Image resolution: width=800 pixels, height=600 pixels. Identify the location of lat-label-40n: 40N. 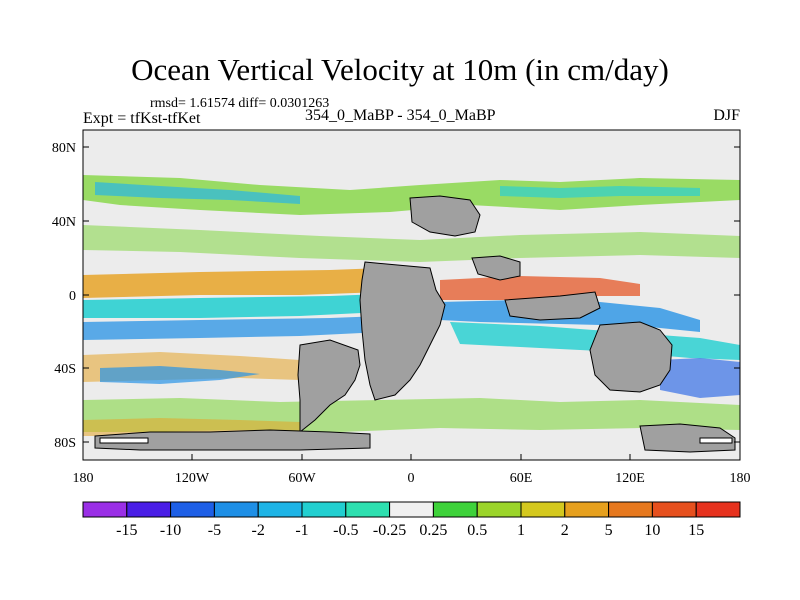
(64, 222).